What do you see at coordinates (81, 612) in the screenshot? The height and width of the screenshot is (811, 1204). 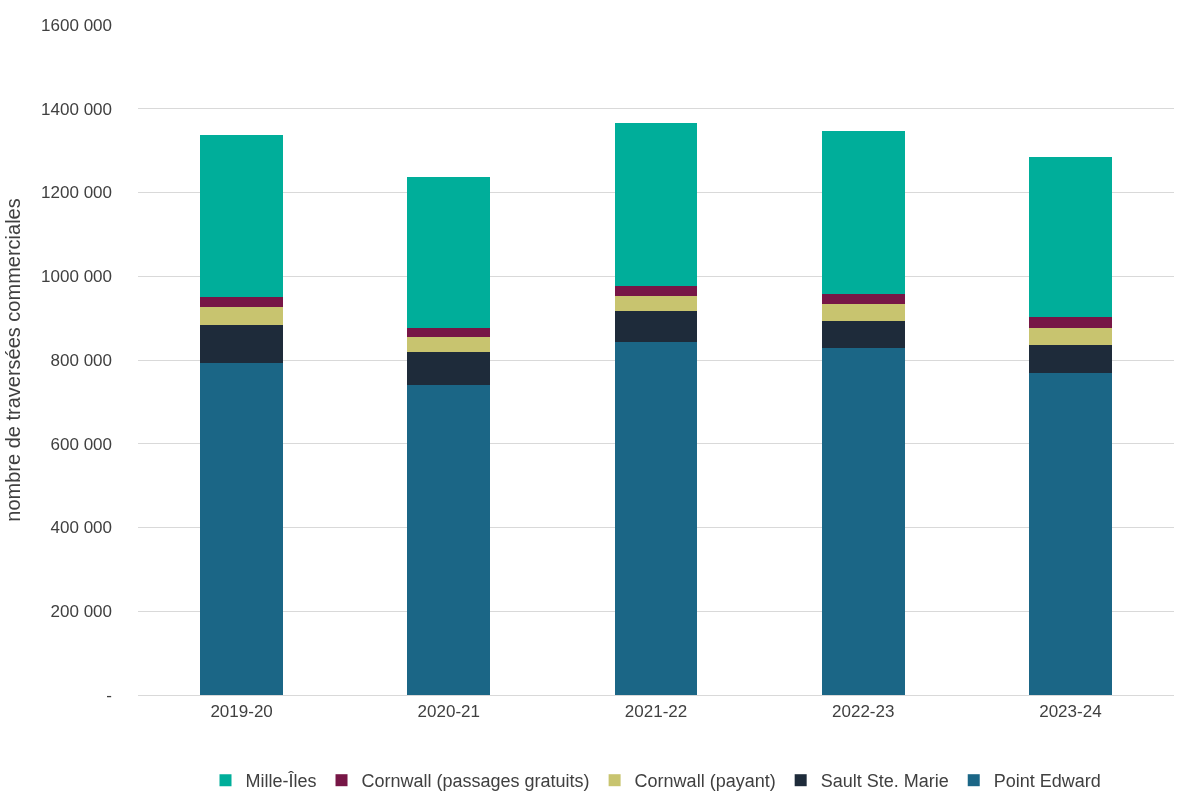 I see `y-tick-label: 200 000` at bounding box center [81, 612].